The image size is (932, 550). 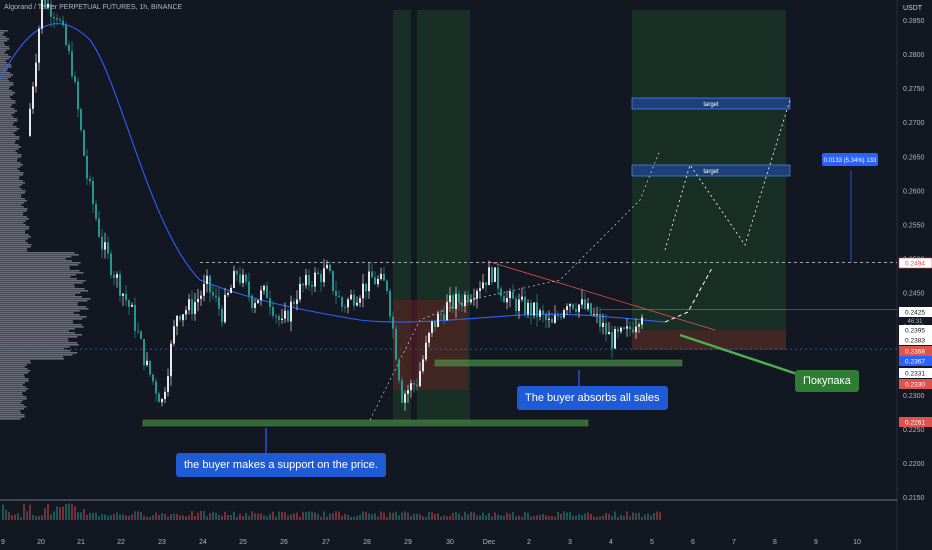 I want to click on price-badge-text: 0.2330, so click(x=915, y=385).